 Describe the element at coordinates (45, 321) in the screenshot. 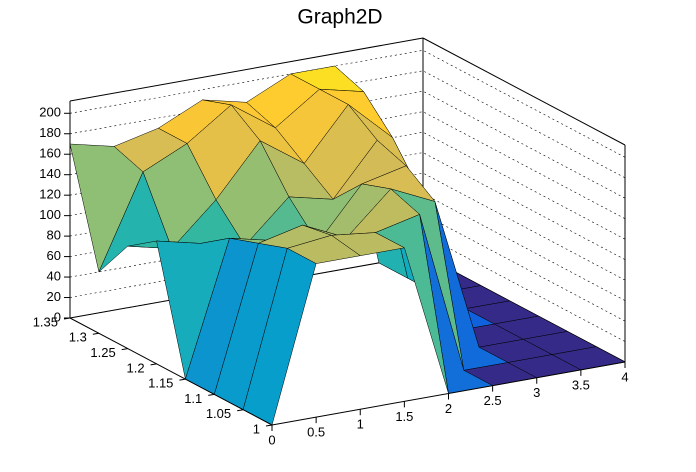

I see `y-tick-label: 1.35` at that location.